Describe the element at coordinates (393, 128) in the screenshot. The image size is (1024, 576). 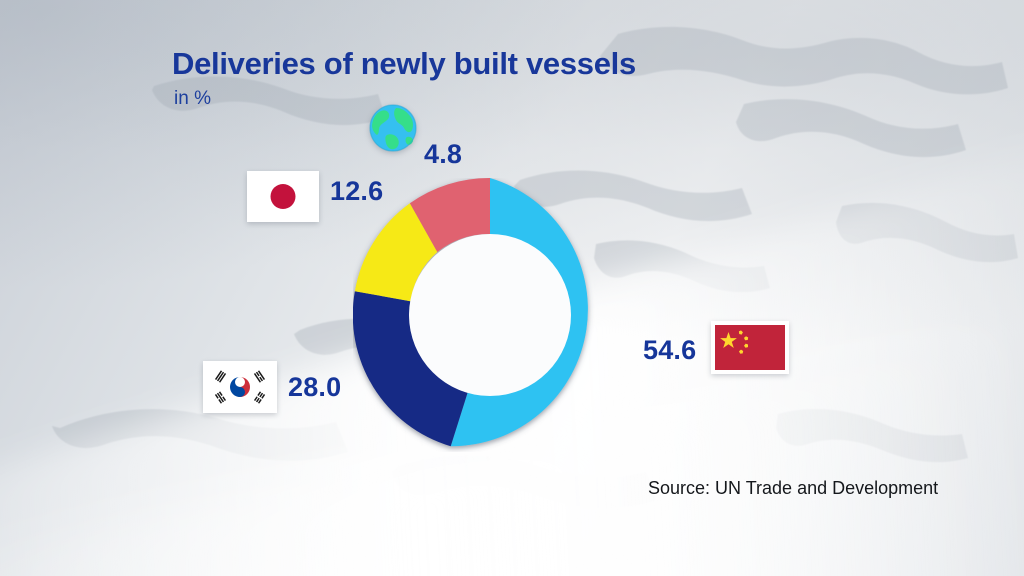
I see `globe-icon` at that location.